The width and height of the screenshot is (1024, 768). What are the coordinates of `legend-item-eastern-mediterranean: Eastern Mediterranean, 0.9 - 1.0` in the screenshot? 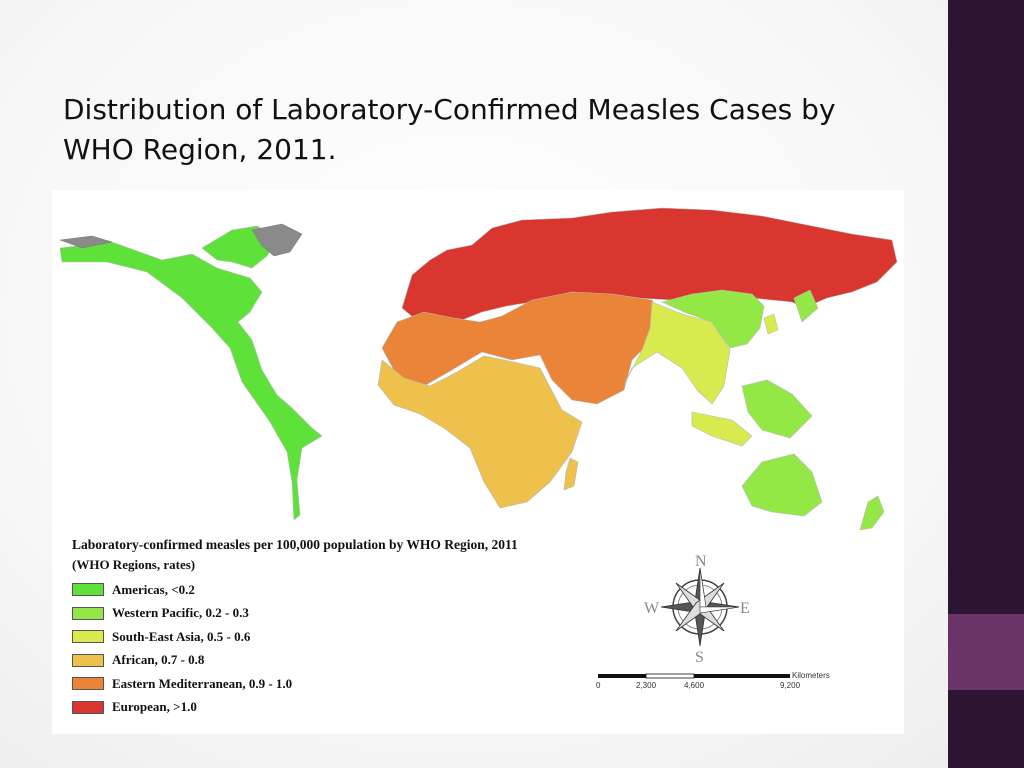 It's located at (342, 684).